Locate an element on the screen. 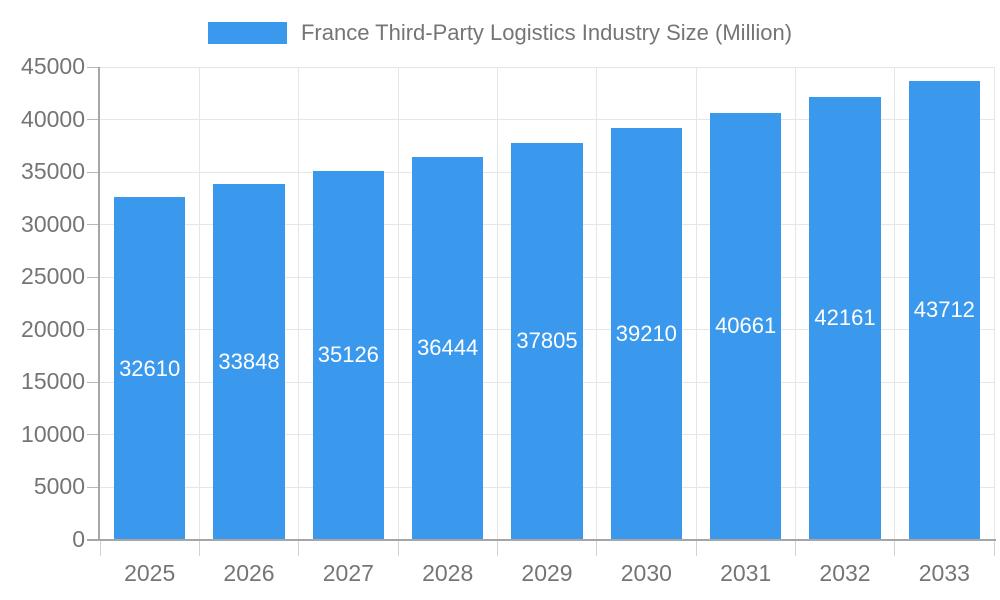 Image resolution: width=1000 pixels, height=600 pixels. x-tick-label: 2033 is located at coordinates (944, 573).